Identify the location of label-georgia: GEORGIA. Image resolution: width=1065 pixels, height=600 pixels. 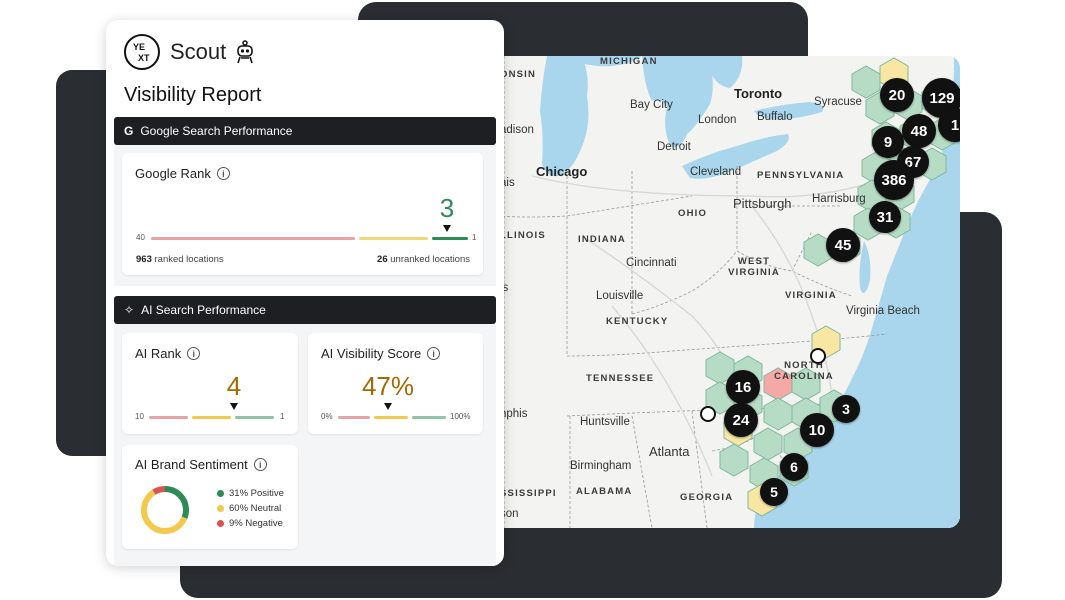
(707, 497).